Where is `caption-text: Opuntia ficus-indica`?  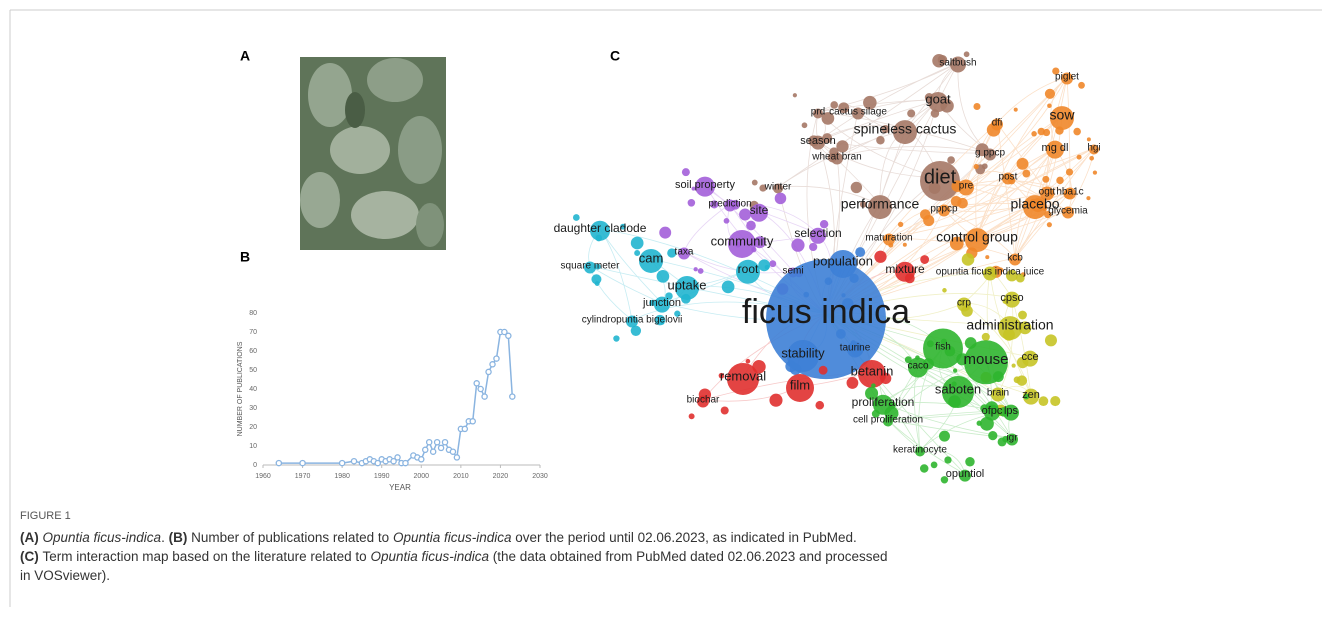
caption-text: Opuntia ficus-indica is located at coordinates (452, 537).